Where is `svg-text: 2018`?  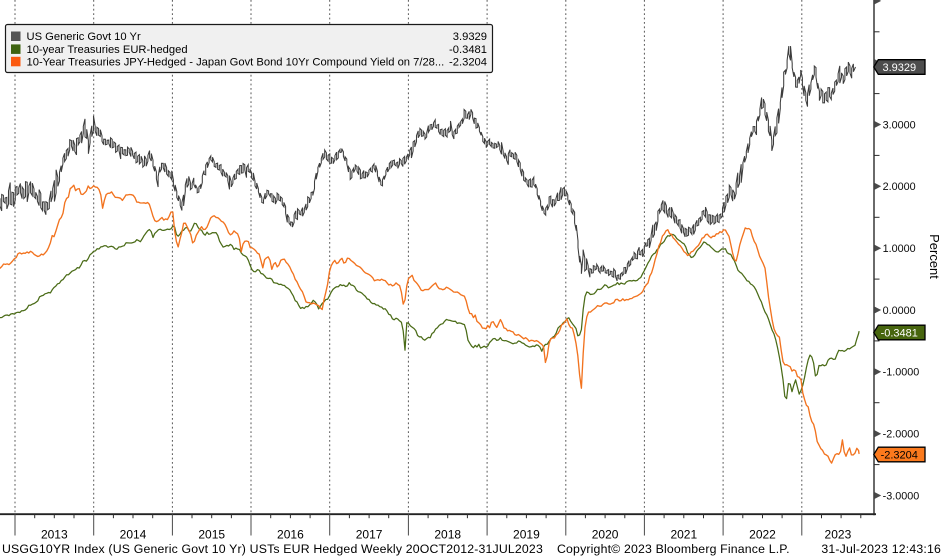
svg-text: 2018 is located at coordinates (447, 535).